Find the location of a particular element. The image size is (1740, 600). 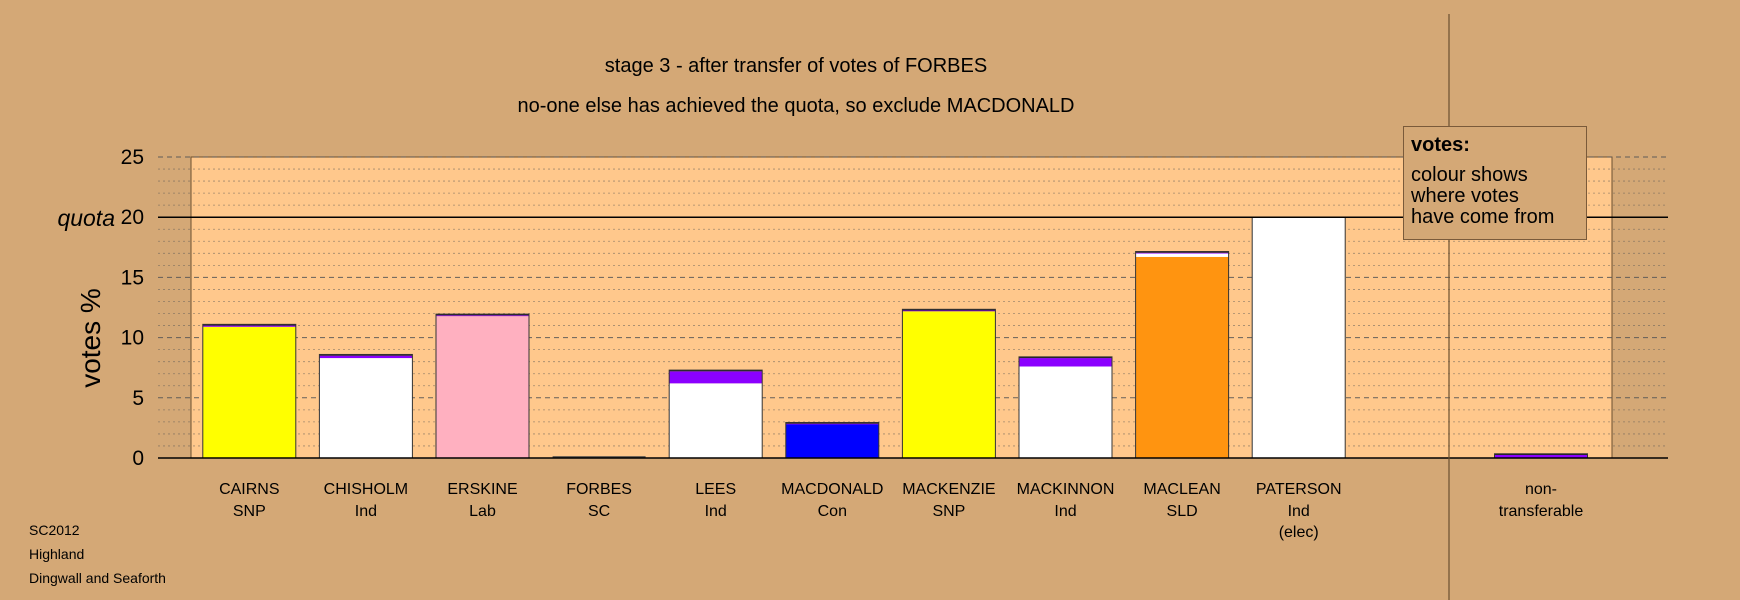

x-label-party-forbes: SC is located at coordinates (599, 511).